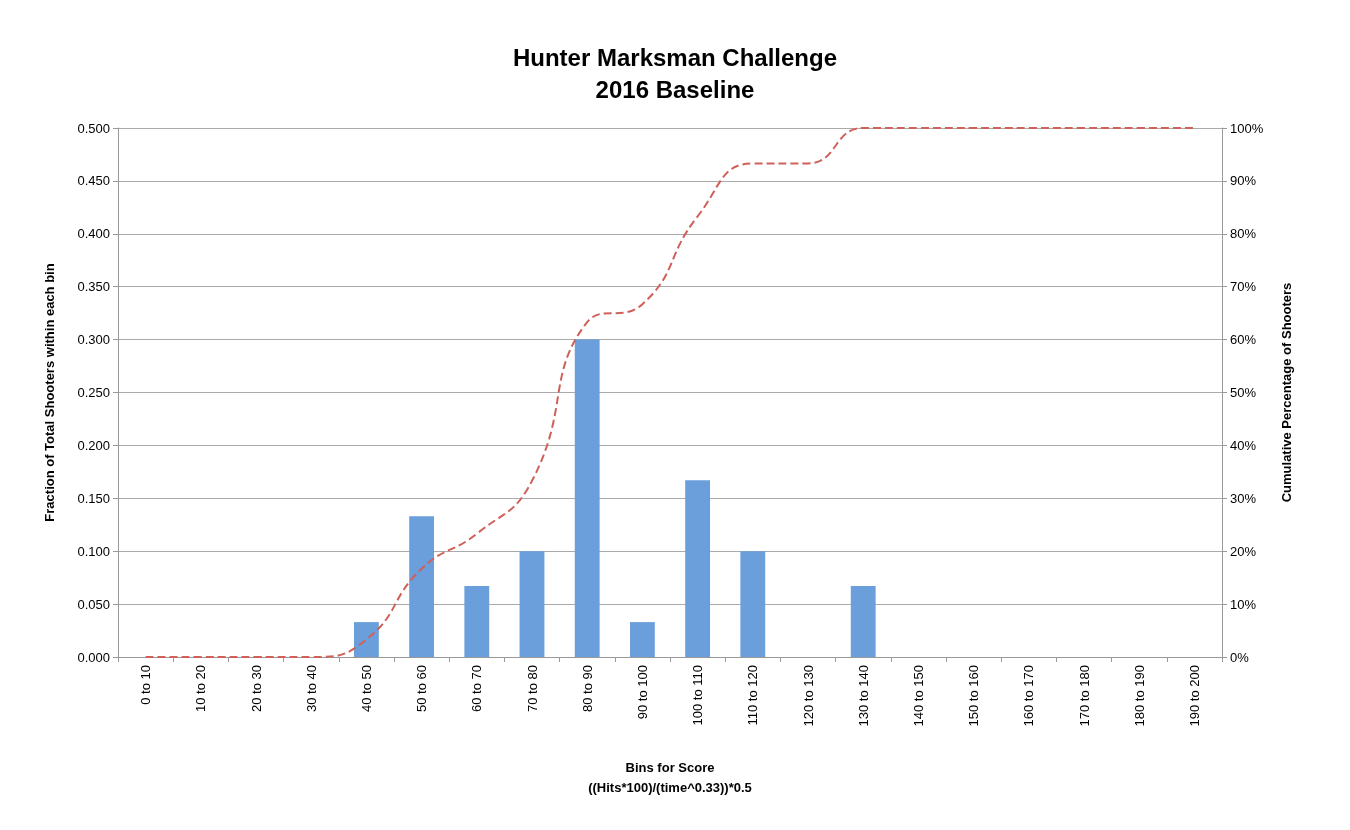 Image resolution: width=1350 pixels, height=830 pixels. Describe the element at coordinates (1286, 392) in the screenshot. I see `y2-axis-title: Cumulative Percentage of Shooters` at that location.